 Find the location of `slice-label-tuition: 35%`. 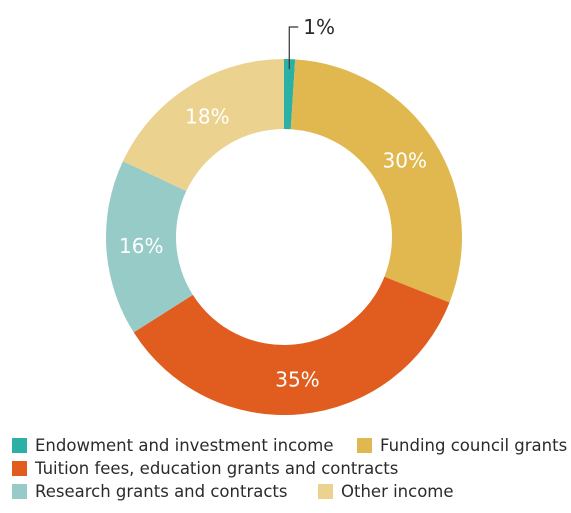

slice-label-tuition: 35% is located at coordinates (297, 379).